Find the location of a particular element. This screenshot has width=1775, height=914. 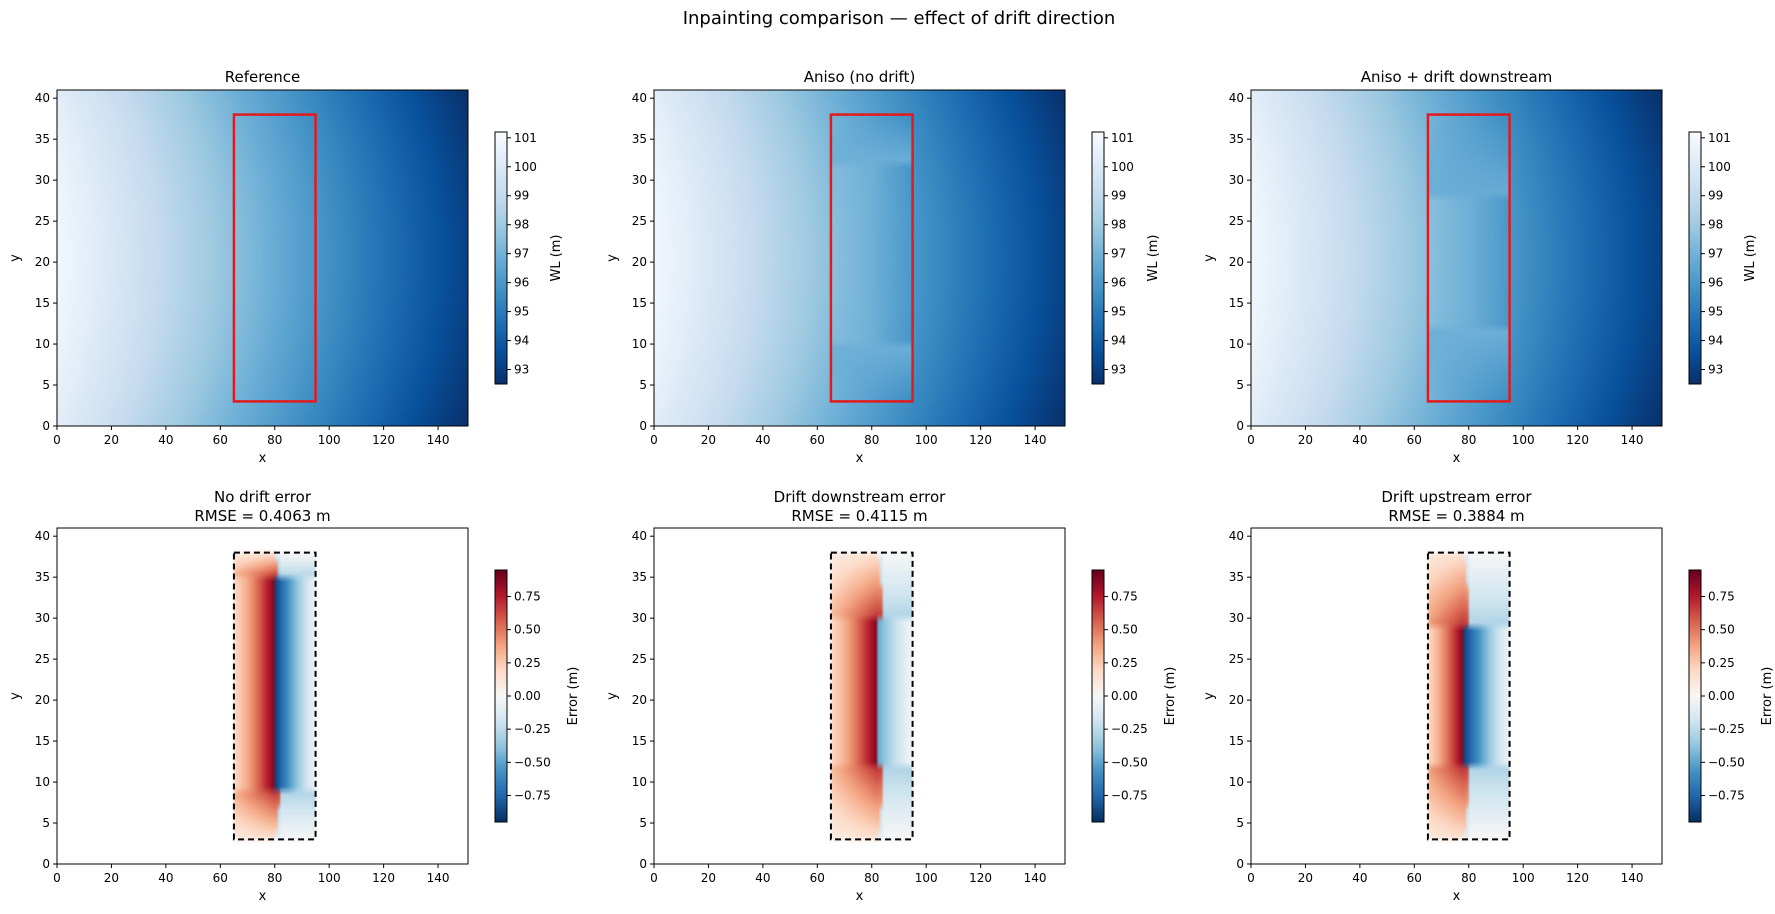

colorbar-tick-label: 0.50 is located at coordinates (1721, 630).